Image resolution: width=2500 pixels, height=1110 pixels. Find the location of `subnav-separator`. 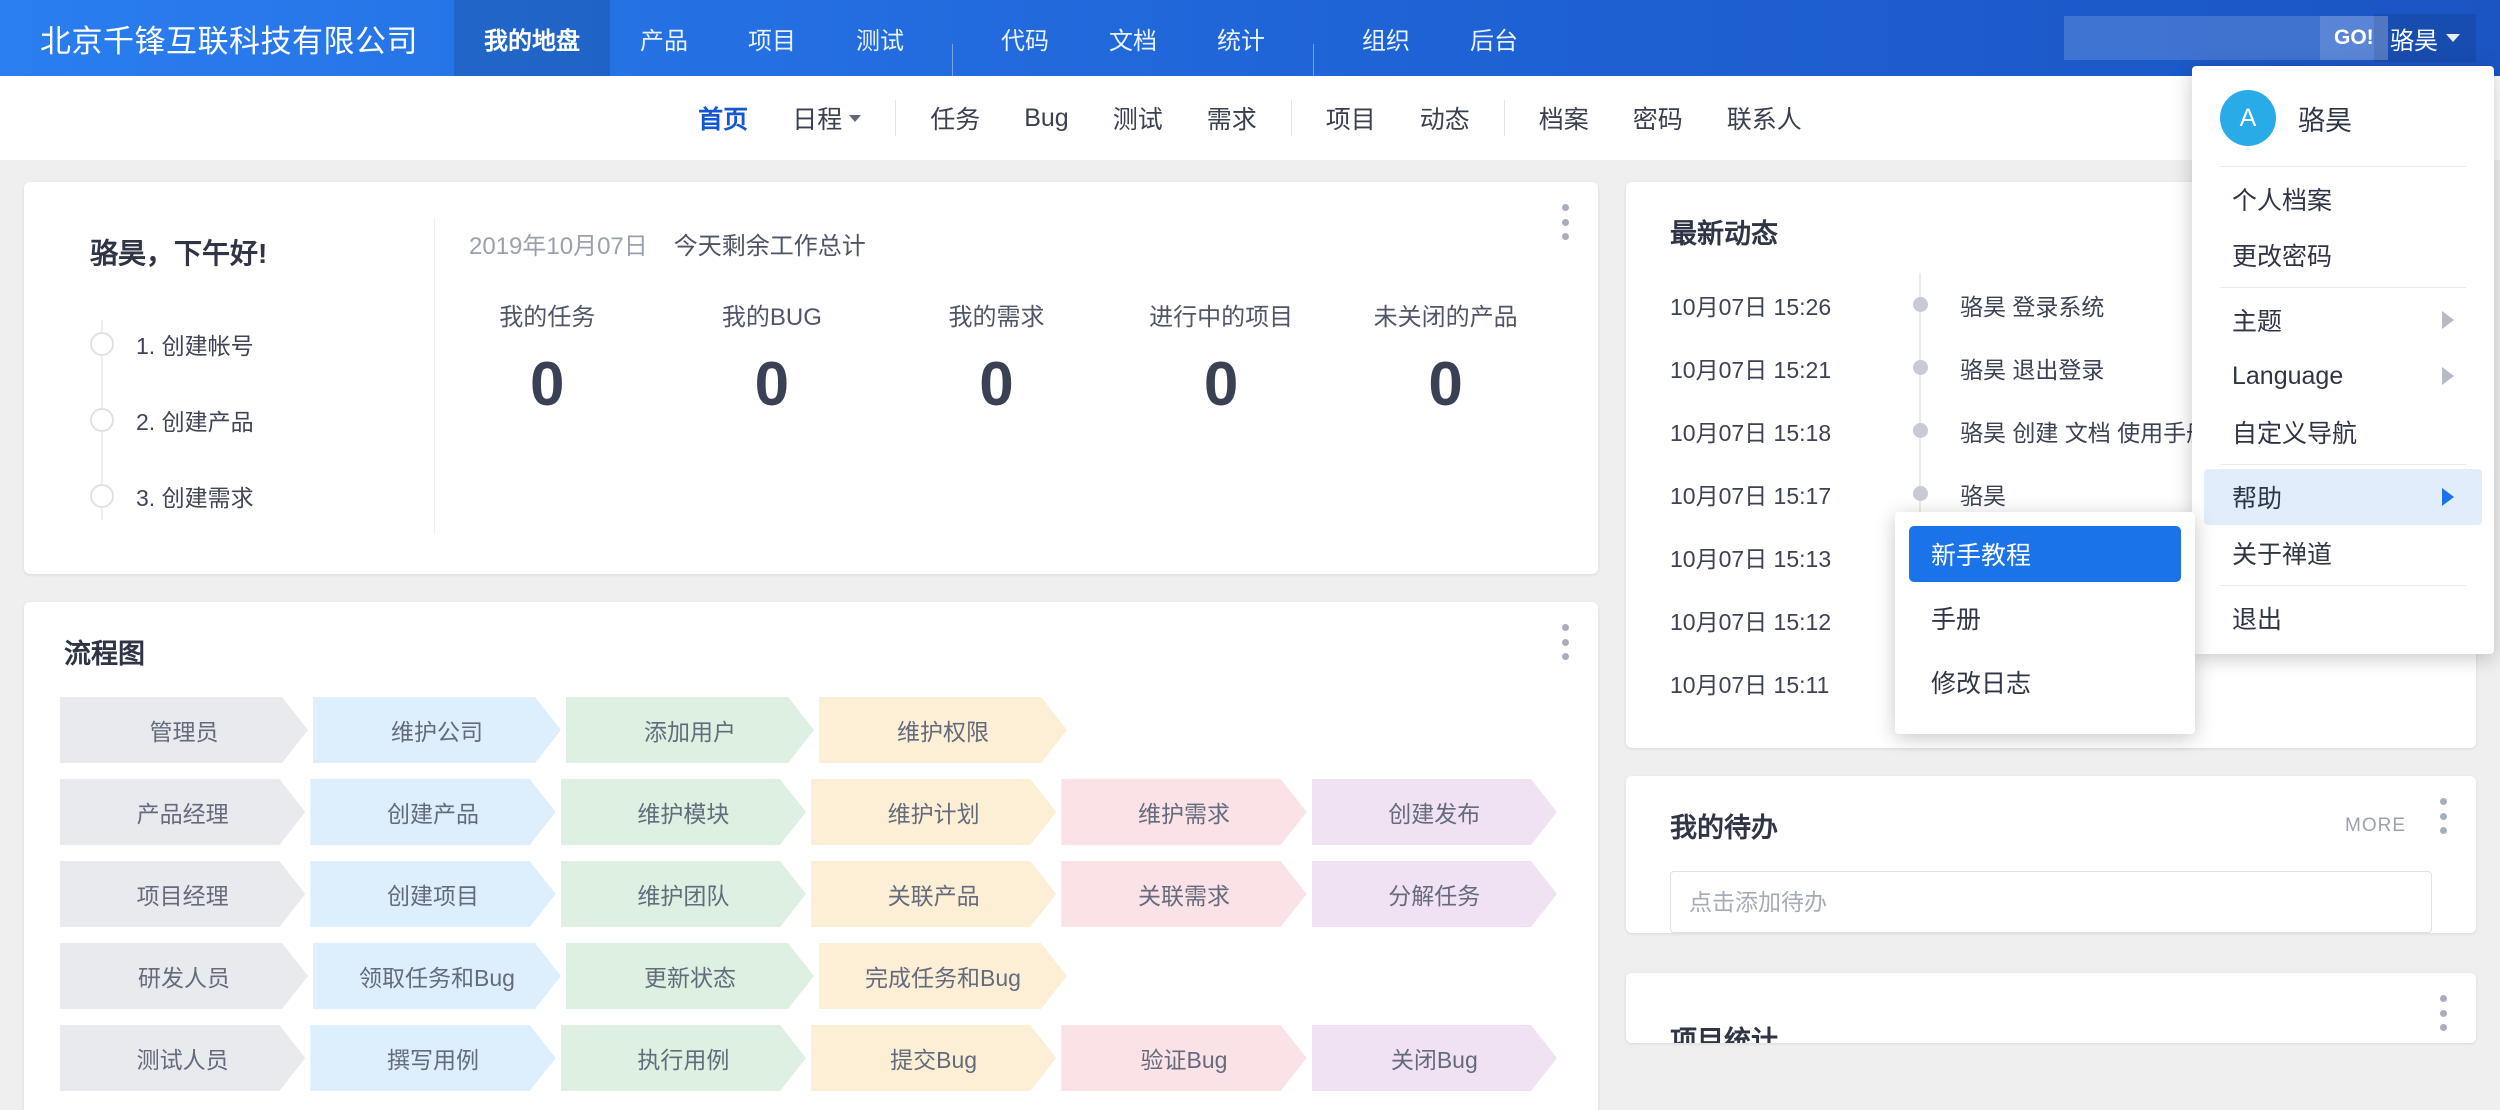

subnav-separator is located at coordinates (1504, 118).